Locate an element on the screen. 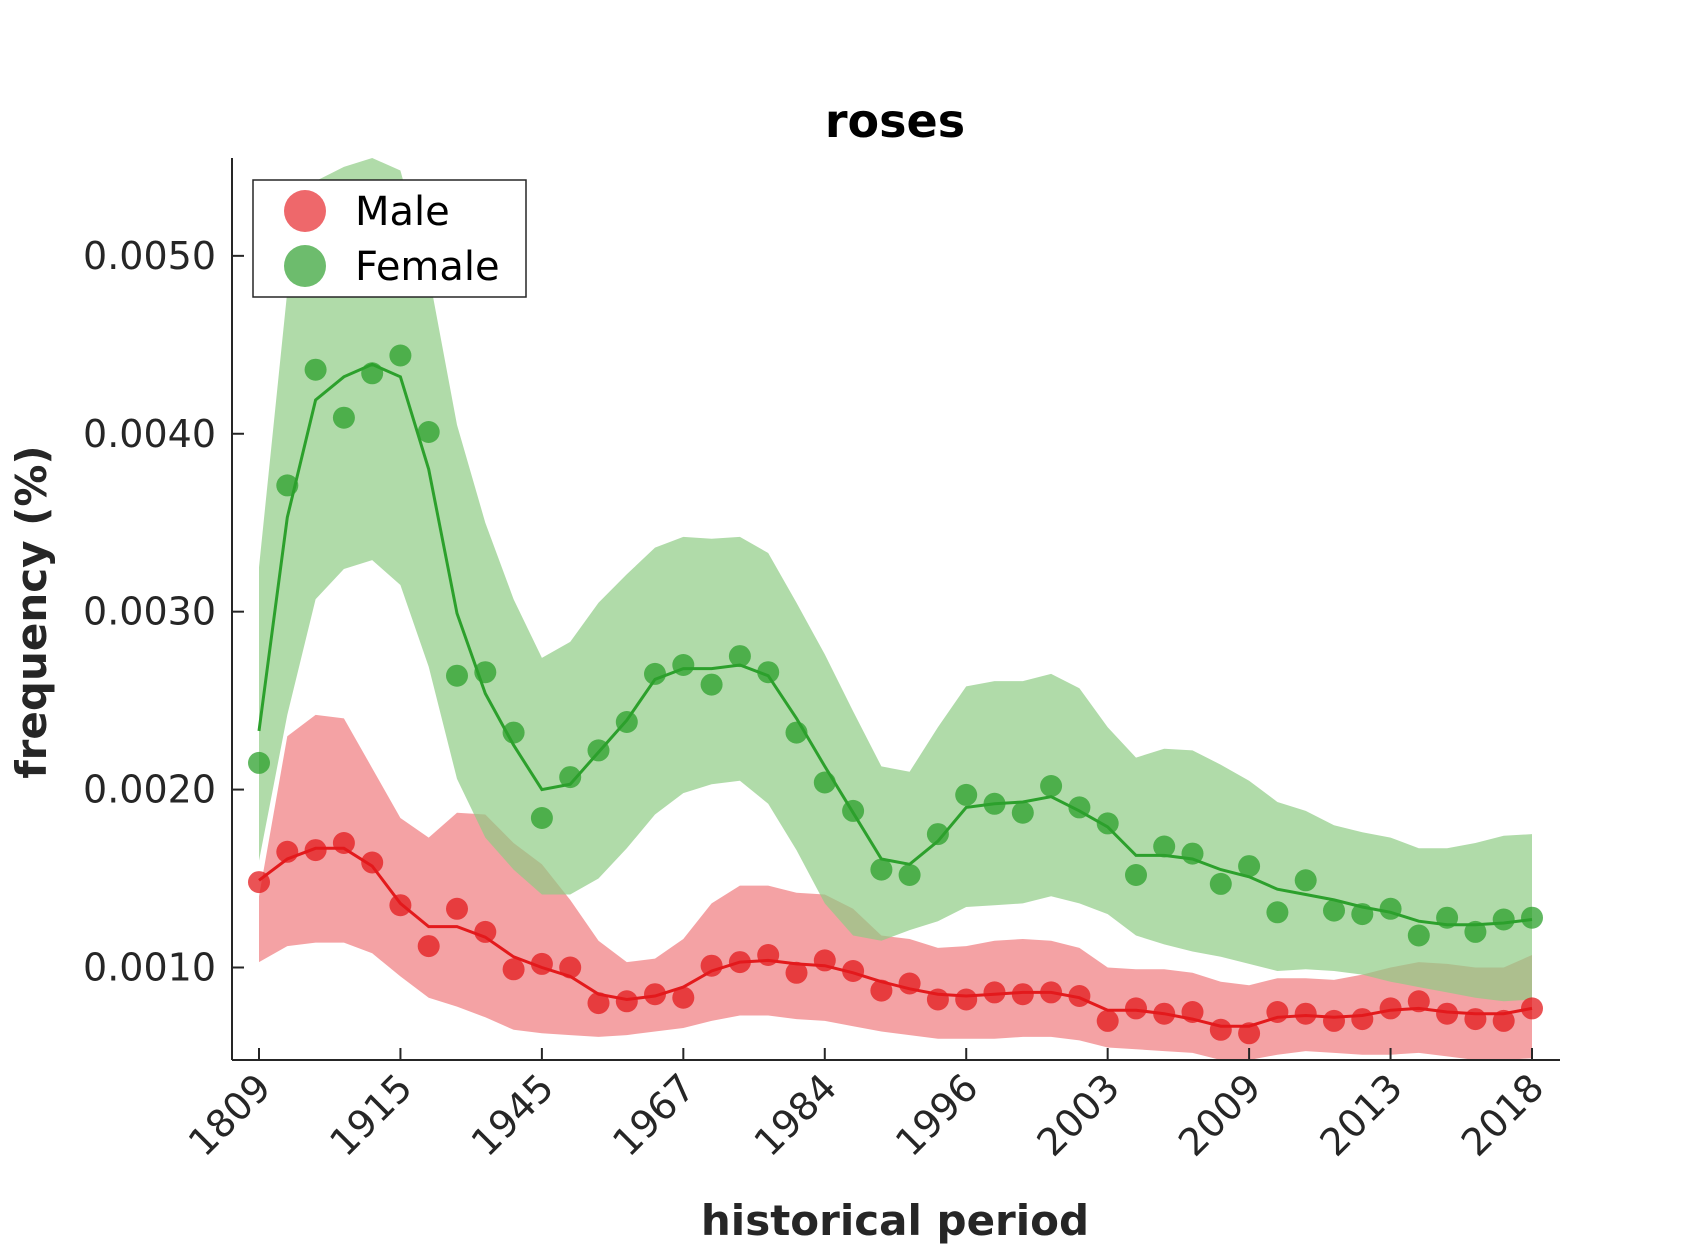 The height and width of the screenshot is (1250, 1700). legend-marker-male is located at coordinates (305, 211).